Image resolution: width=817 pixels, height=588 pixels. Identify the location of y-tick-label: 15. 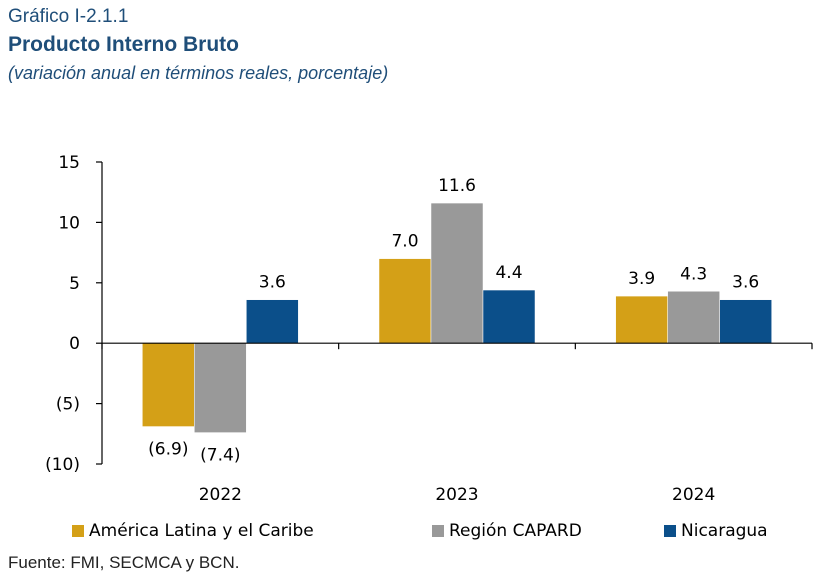
(69, 163).